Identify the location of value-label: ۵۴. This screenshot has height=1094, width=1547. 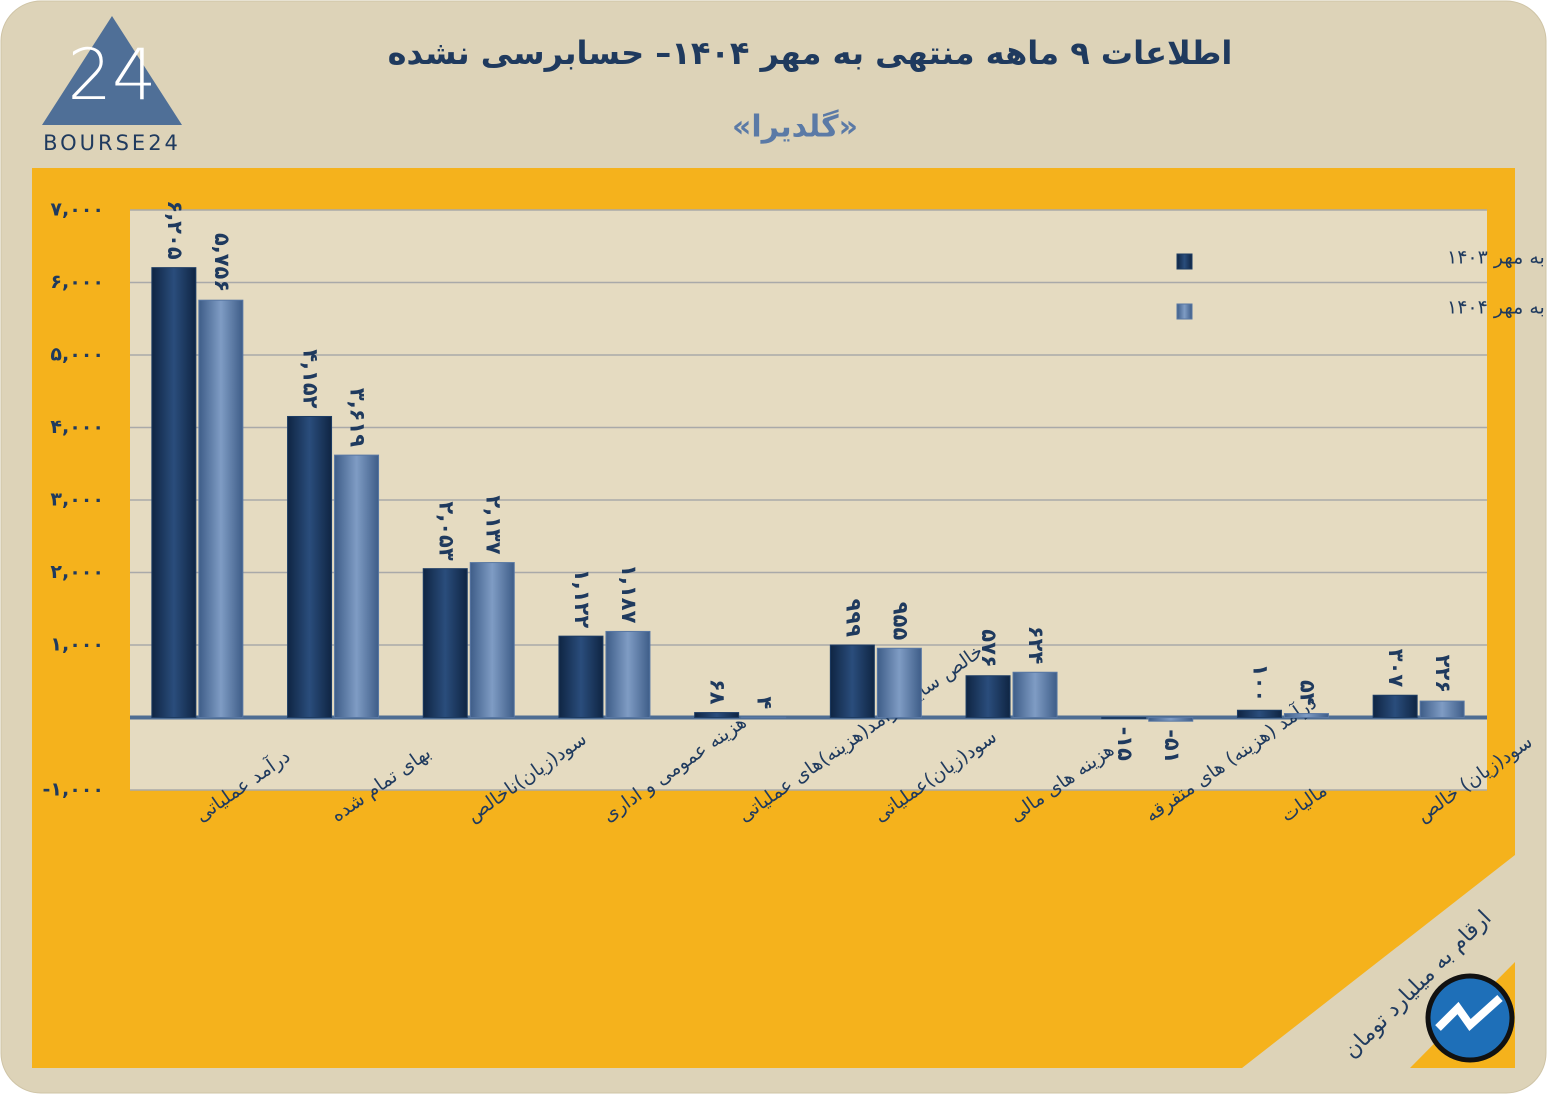
(1307, 693).